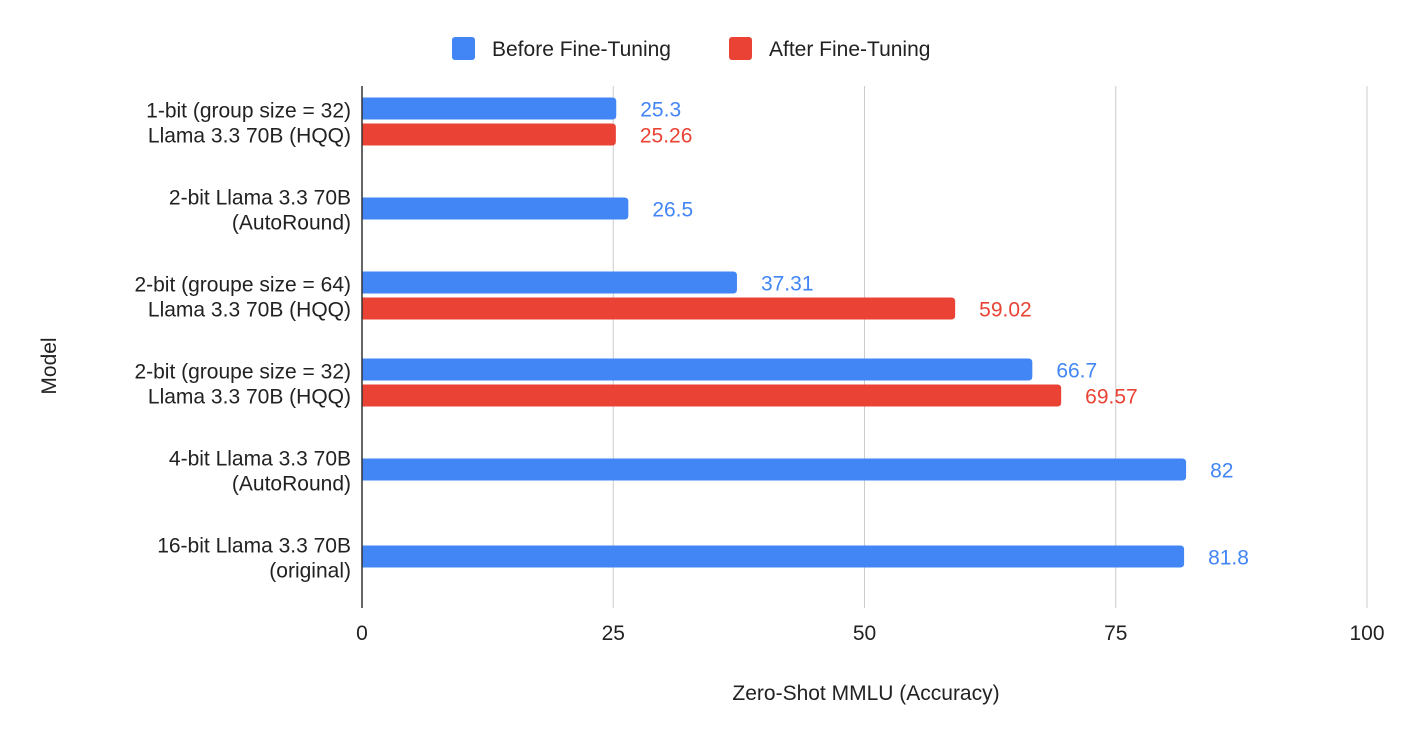 This screenshot has height=747, width=1406. What do you see at coordinates (666, 136) in the screenshot?
I see `data-label: 25.26` at bounding box center [666, 136].